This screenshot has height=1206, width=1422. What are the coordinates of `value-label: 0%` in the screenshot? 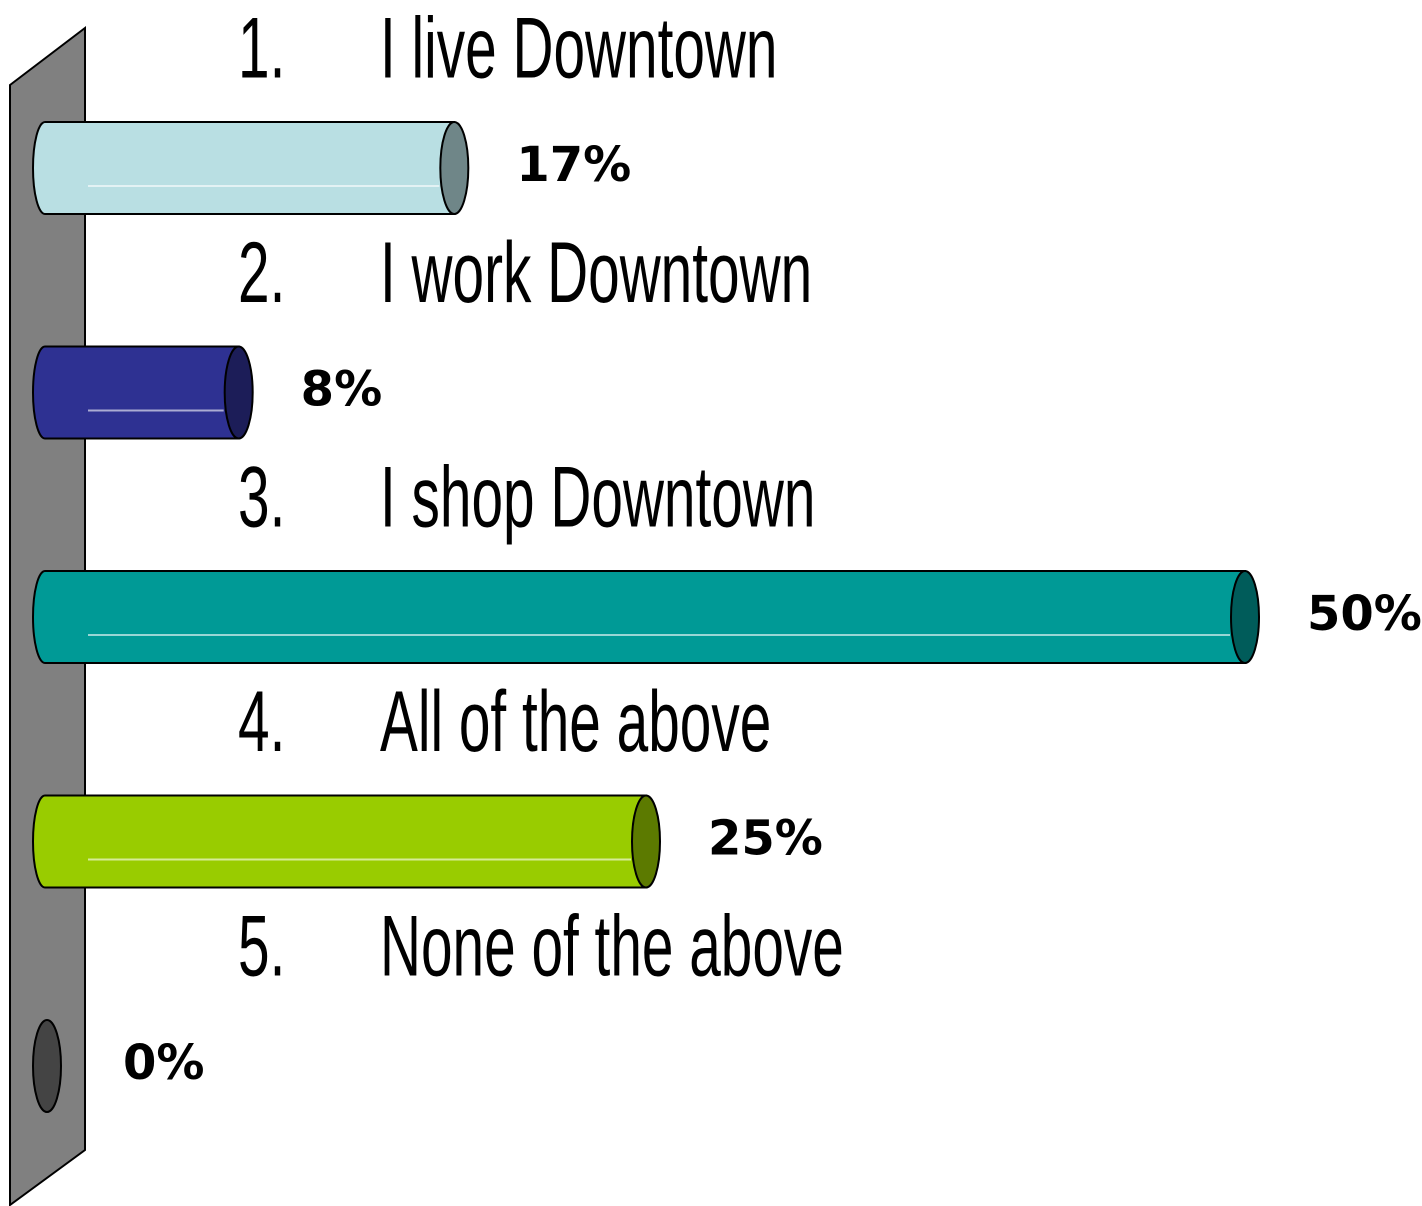 It's located at (164, 1063).